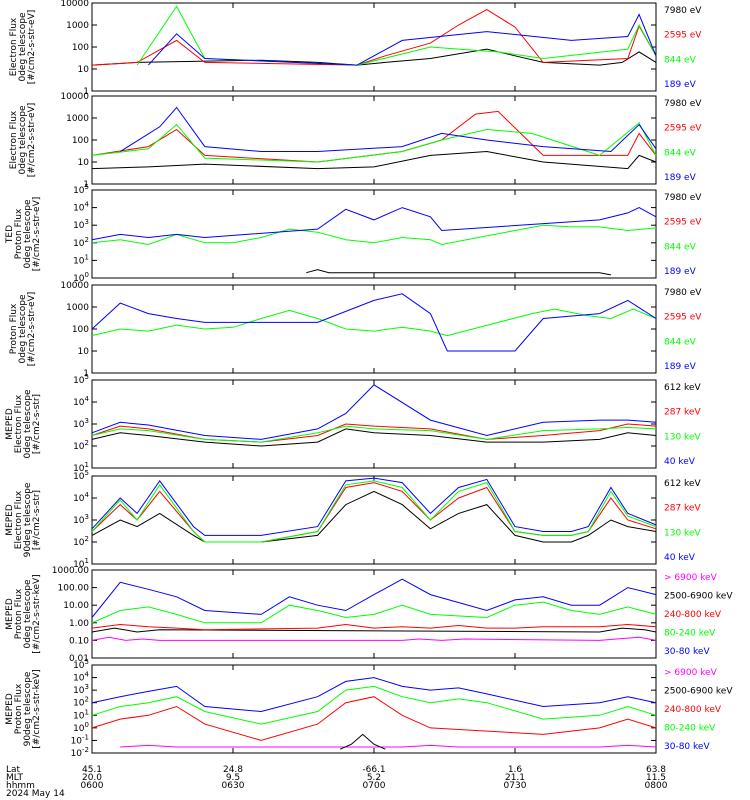 The image size is (750, 800). Describe the element at coordinates (10, 234) in the screenshot. I see `y-axis-label: TED` at that location.